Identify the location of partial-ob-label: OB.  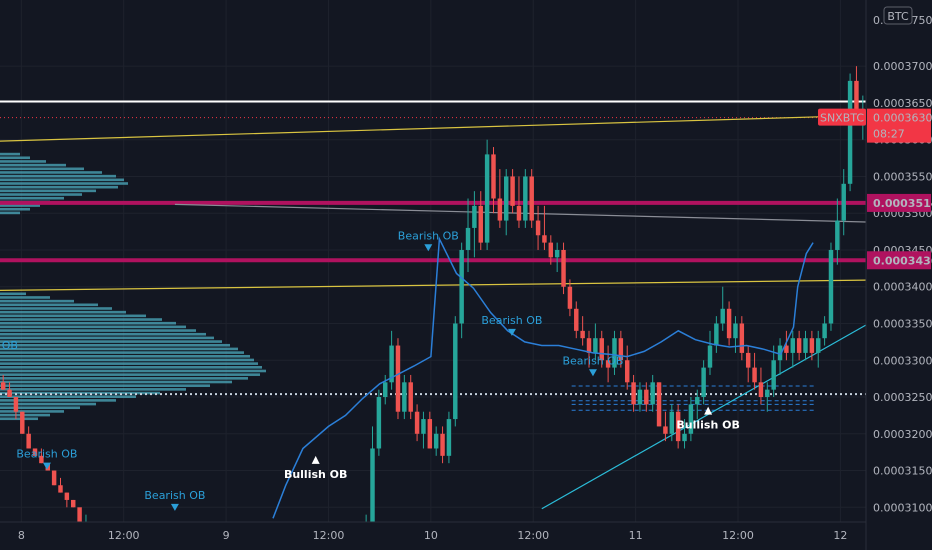
(10, 345).